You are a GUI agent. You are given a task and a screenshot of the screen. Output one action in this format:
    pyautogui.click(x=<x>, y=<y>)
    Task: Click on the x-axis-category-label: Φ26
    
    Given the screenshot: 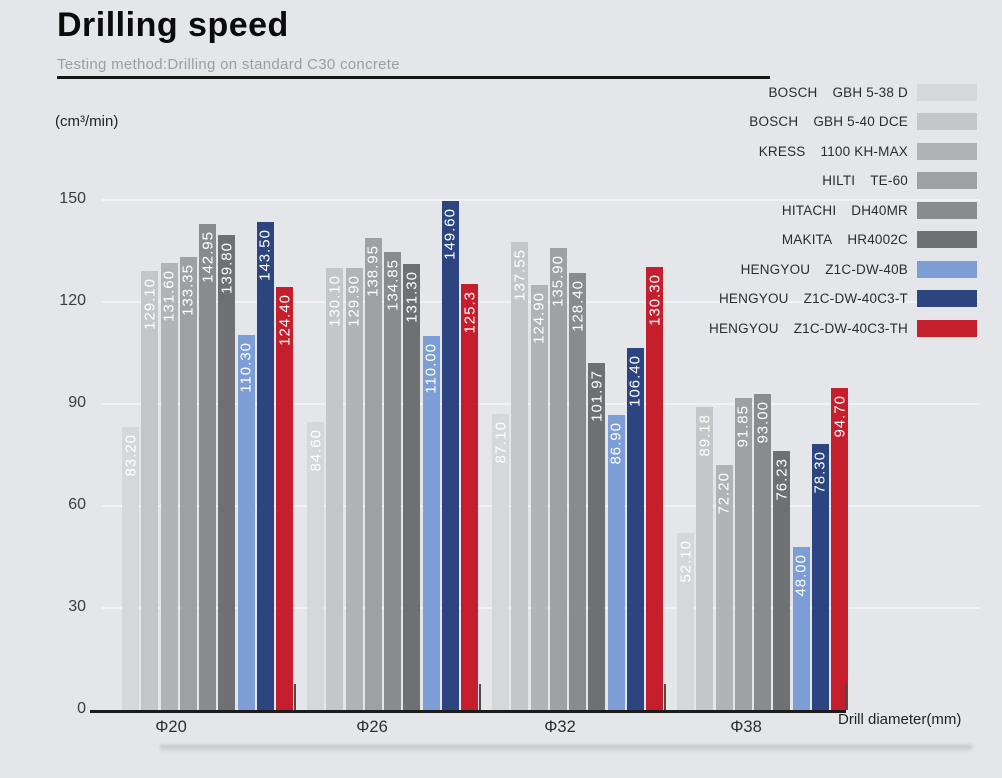 What is the action you would take?
    pyautogui.click(x=372, y=727)
    